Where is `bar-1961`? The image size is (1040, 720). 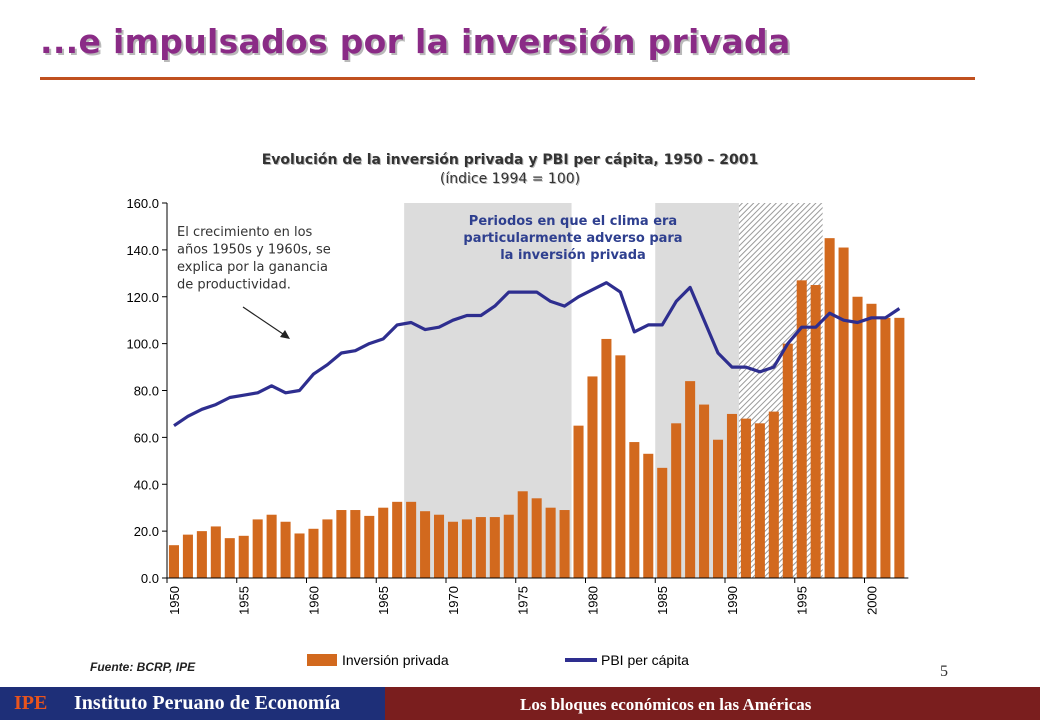
bar-1961 is located at coordinates (327, 548).